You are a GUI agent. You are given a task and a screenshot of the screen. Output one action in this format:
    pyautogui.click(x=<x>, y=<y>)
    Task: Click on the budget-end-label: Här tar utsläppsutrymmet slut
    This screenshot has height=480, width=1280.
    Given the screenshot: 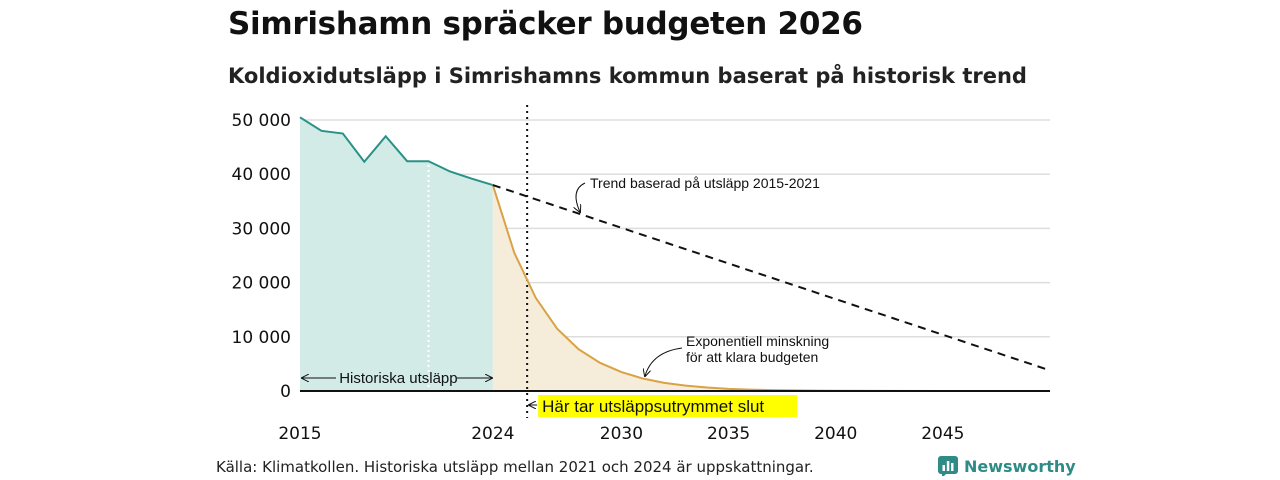 What is the action you would take?
    pyautogui.click(x=653, y=406)
    